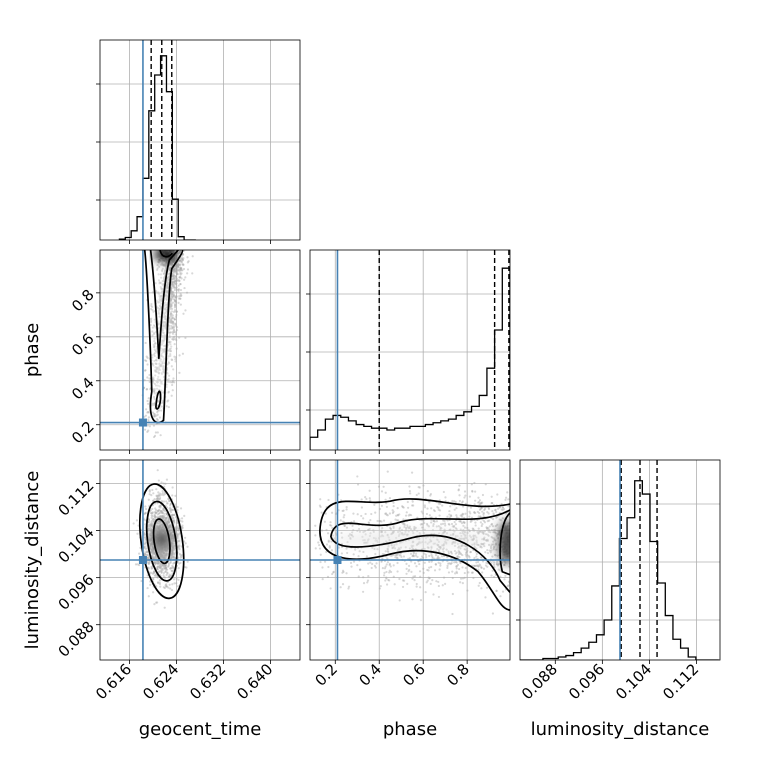 The height and width of the screenshot is (760, 760). What do you see at coordinates (83, 301) in the screenshot?
I see `y-tick-label: 0.8` at bounding box center [83, 301].